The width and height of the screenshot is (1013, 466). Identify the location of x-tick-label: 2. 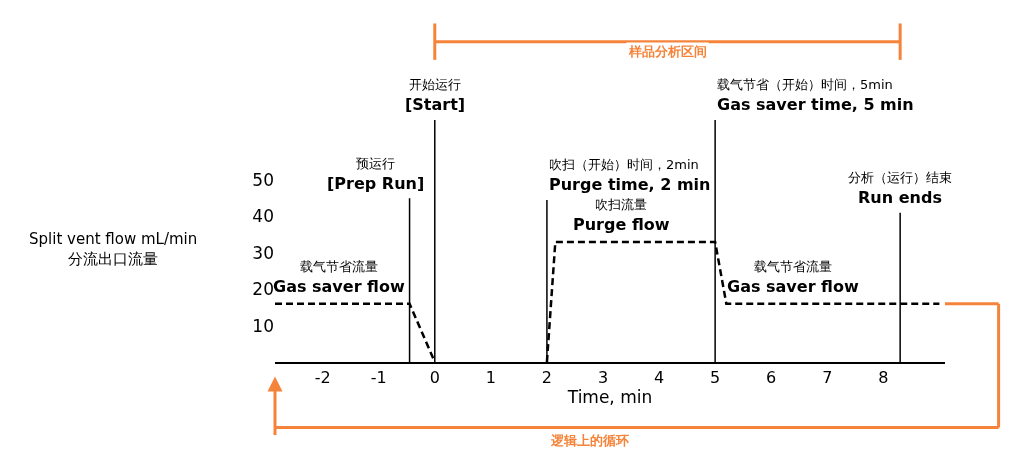
(547, 378).